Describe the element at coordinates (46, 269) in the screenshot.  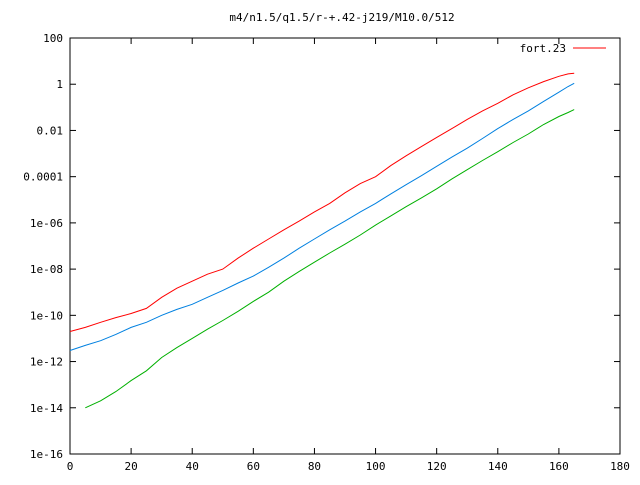
I see `y-tick-label: 1e-08` at that location.